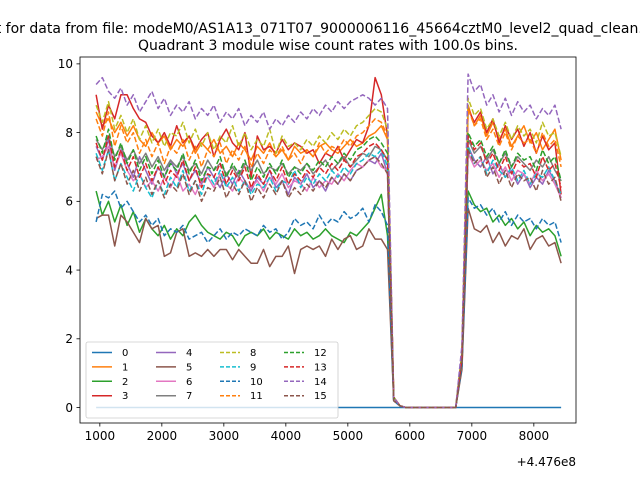  I want to click on legend-label-3: 3, so click(125, 396).